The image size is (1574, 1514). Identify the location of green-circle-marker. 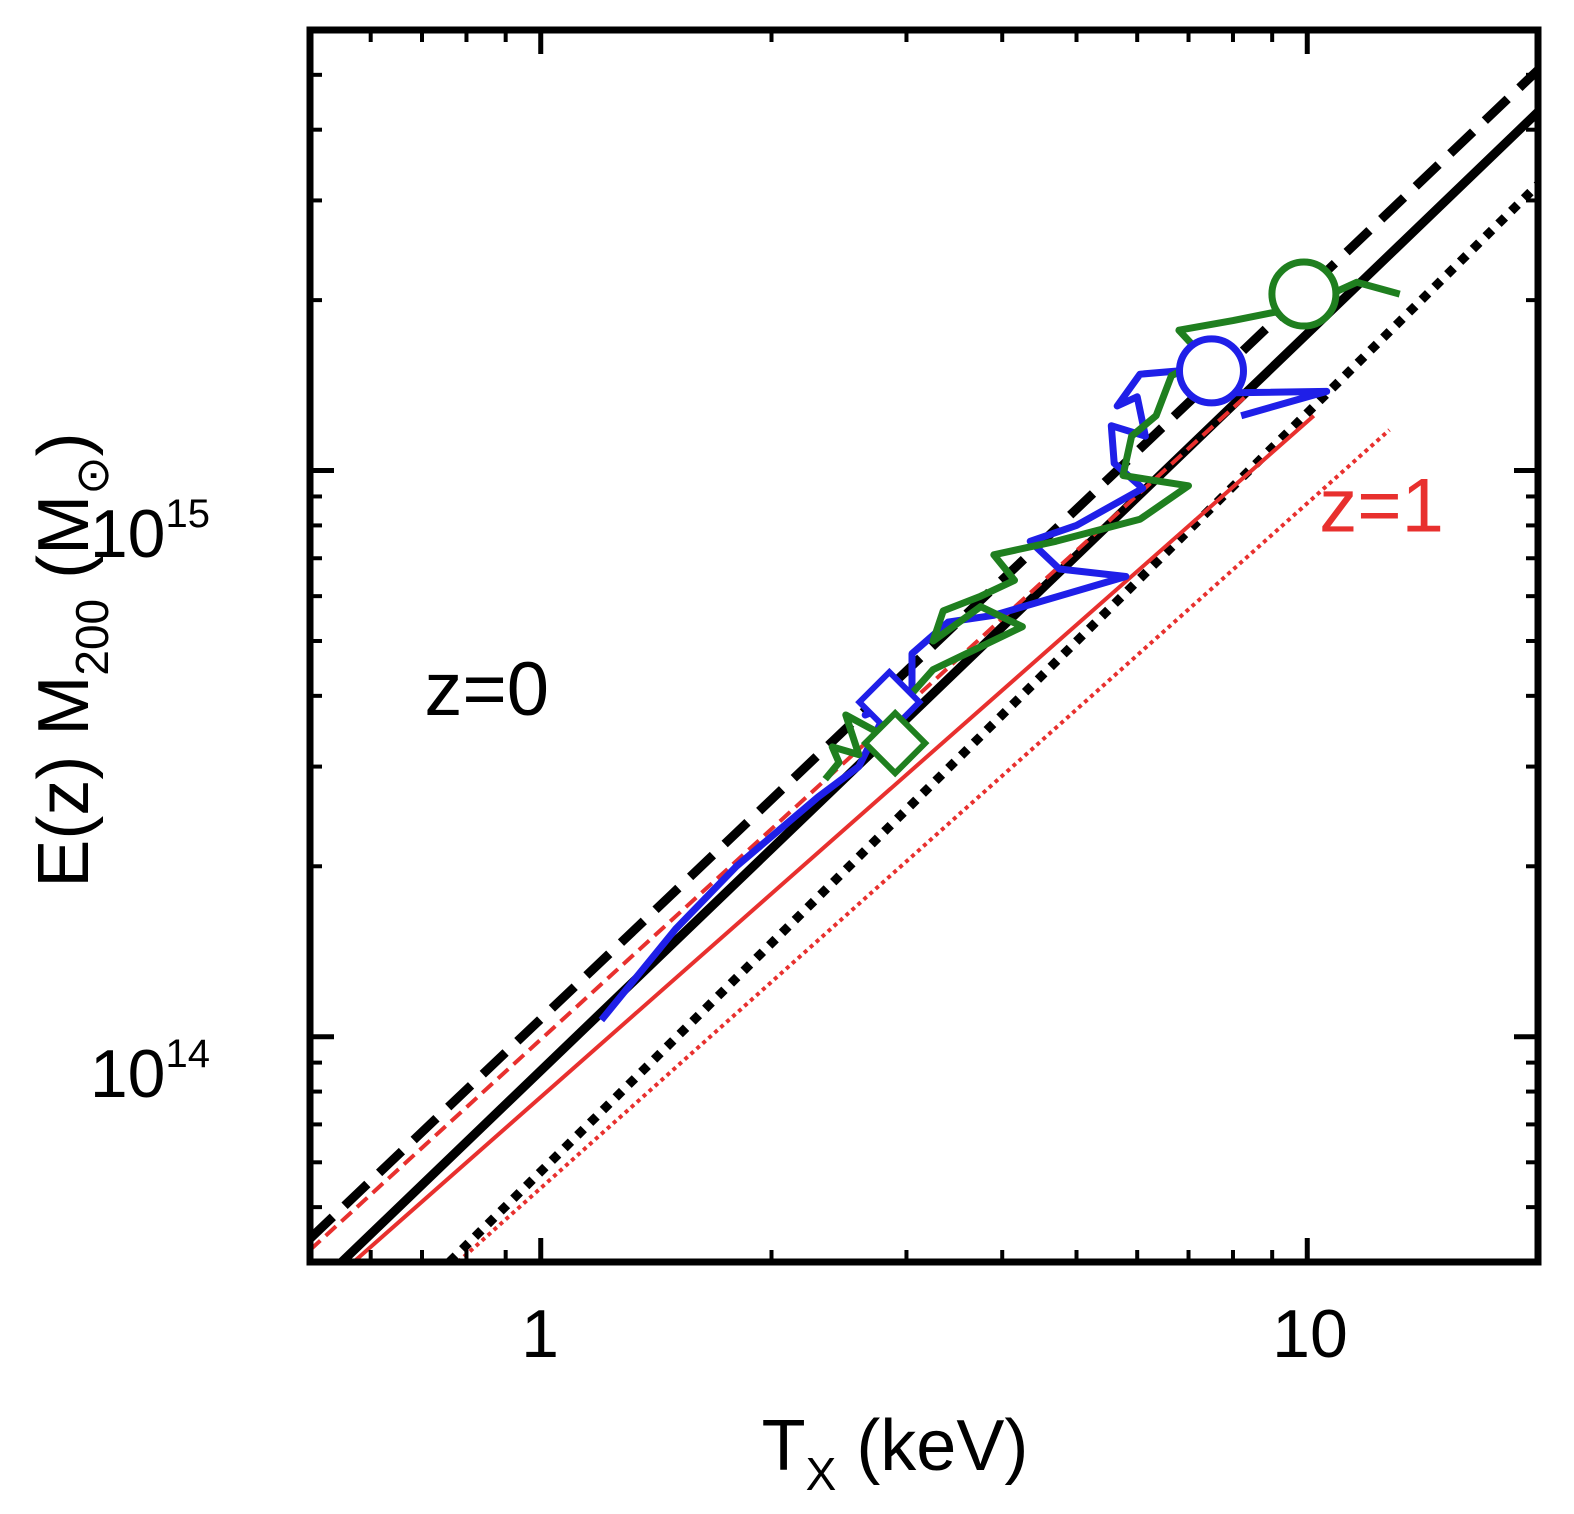
(1304, 294).